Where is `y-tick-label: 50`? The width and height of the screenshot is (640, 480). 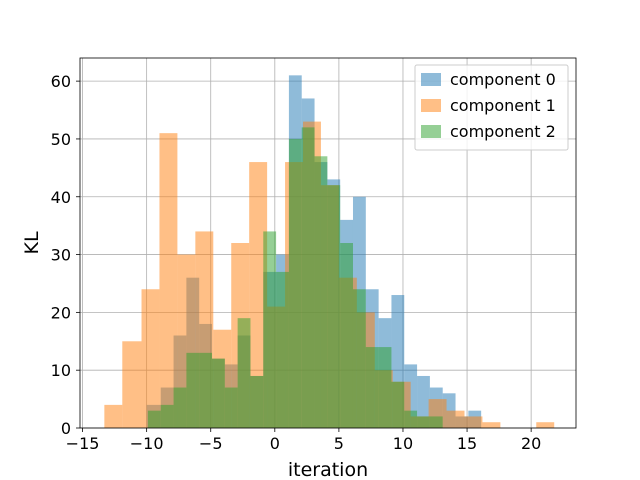
y-tick-label: 50 is located at coordinates (61, 139).